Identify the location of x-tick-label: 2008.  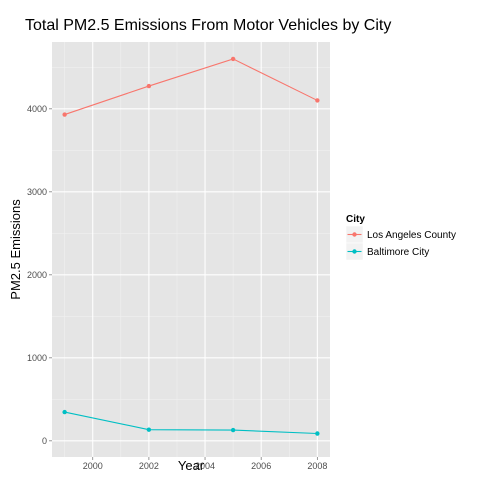
(317, 466).